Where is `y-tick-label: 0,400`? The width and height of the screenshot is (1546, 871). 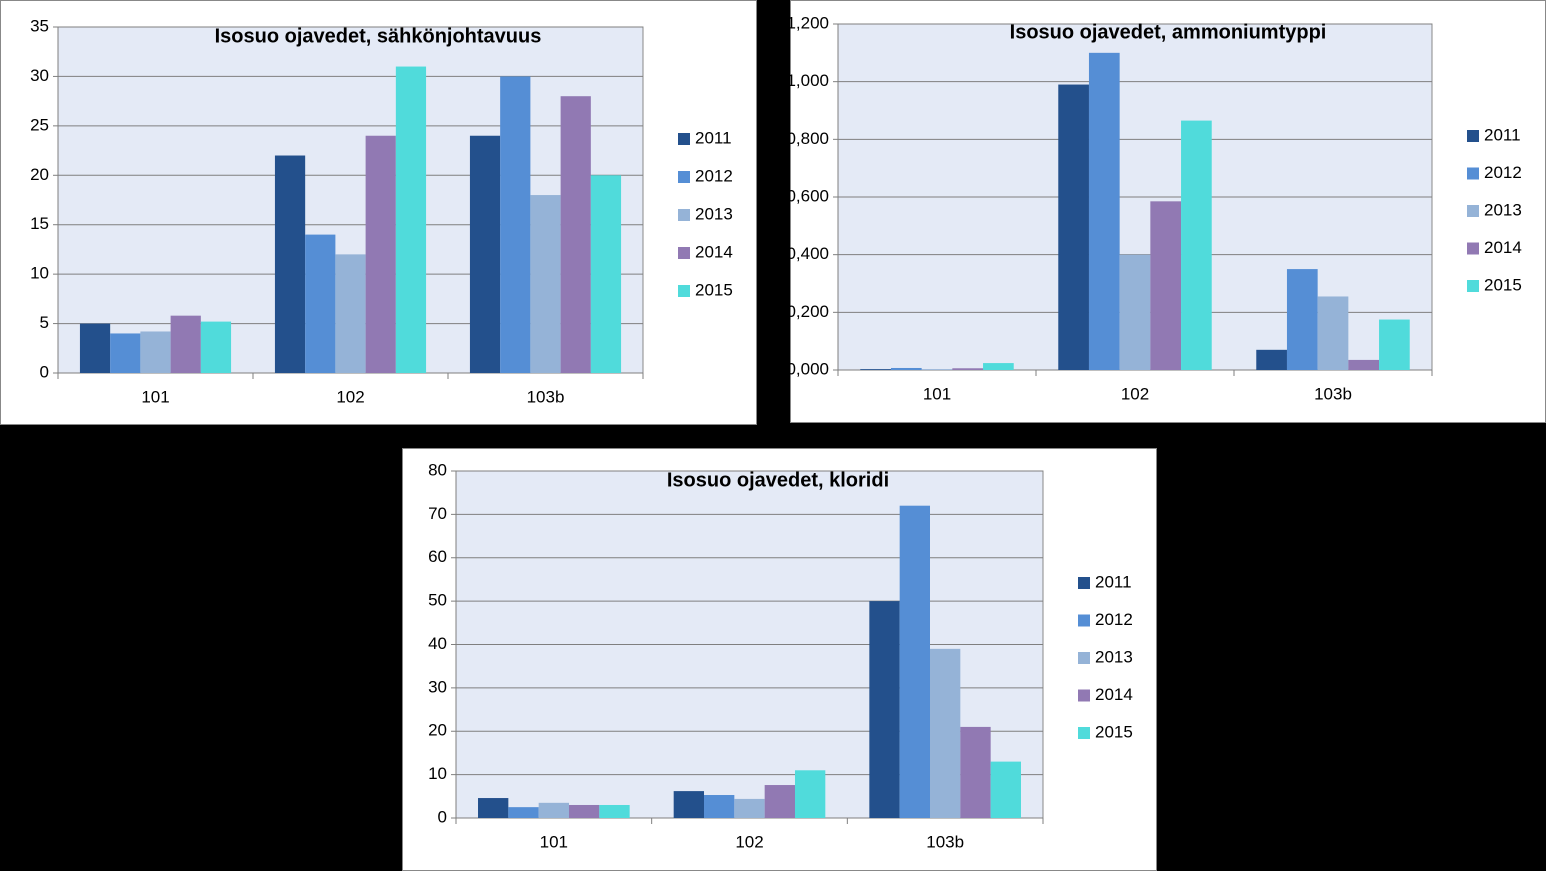 y-tick-label: 0,400 is located at coordinates (807, 253).